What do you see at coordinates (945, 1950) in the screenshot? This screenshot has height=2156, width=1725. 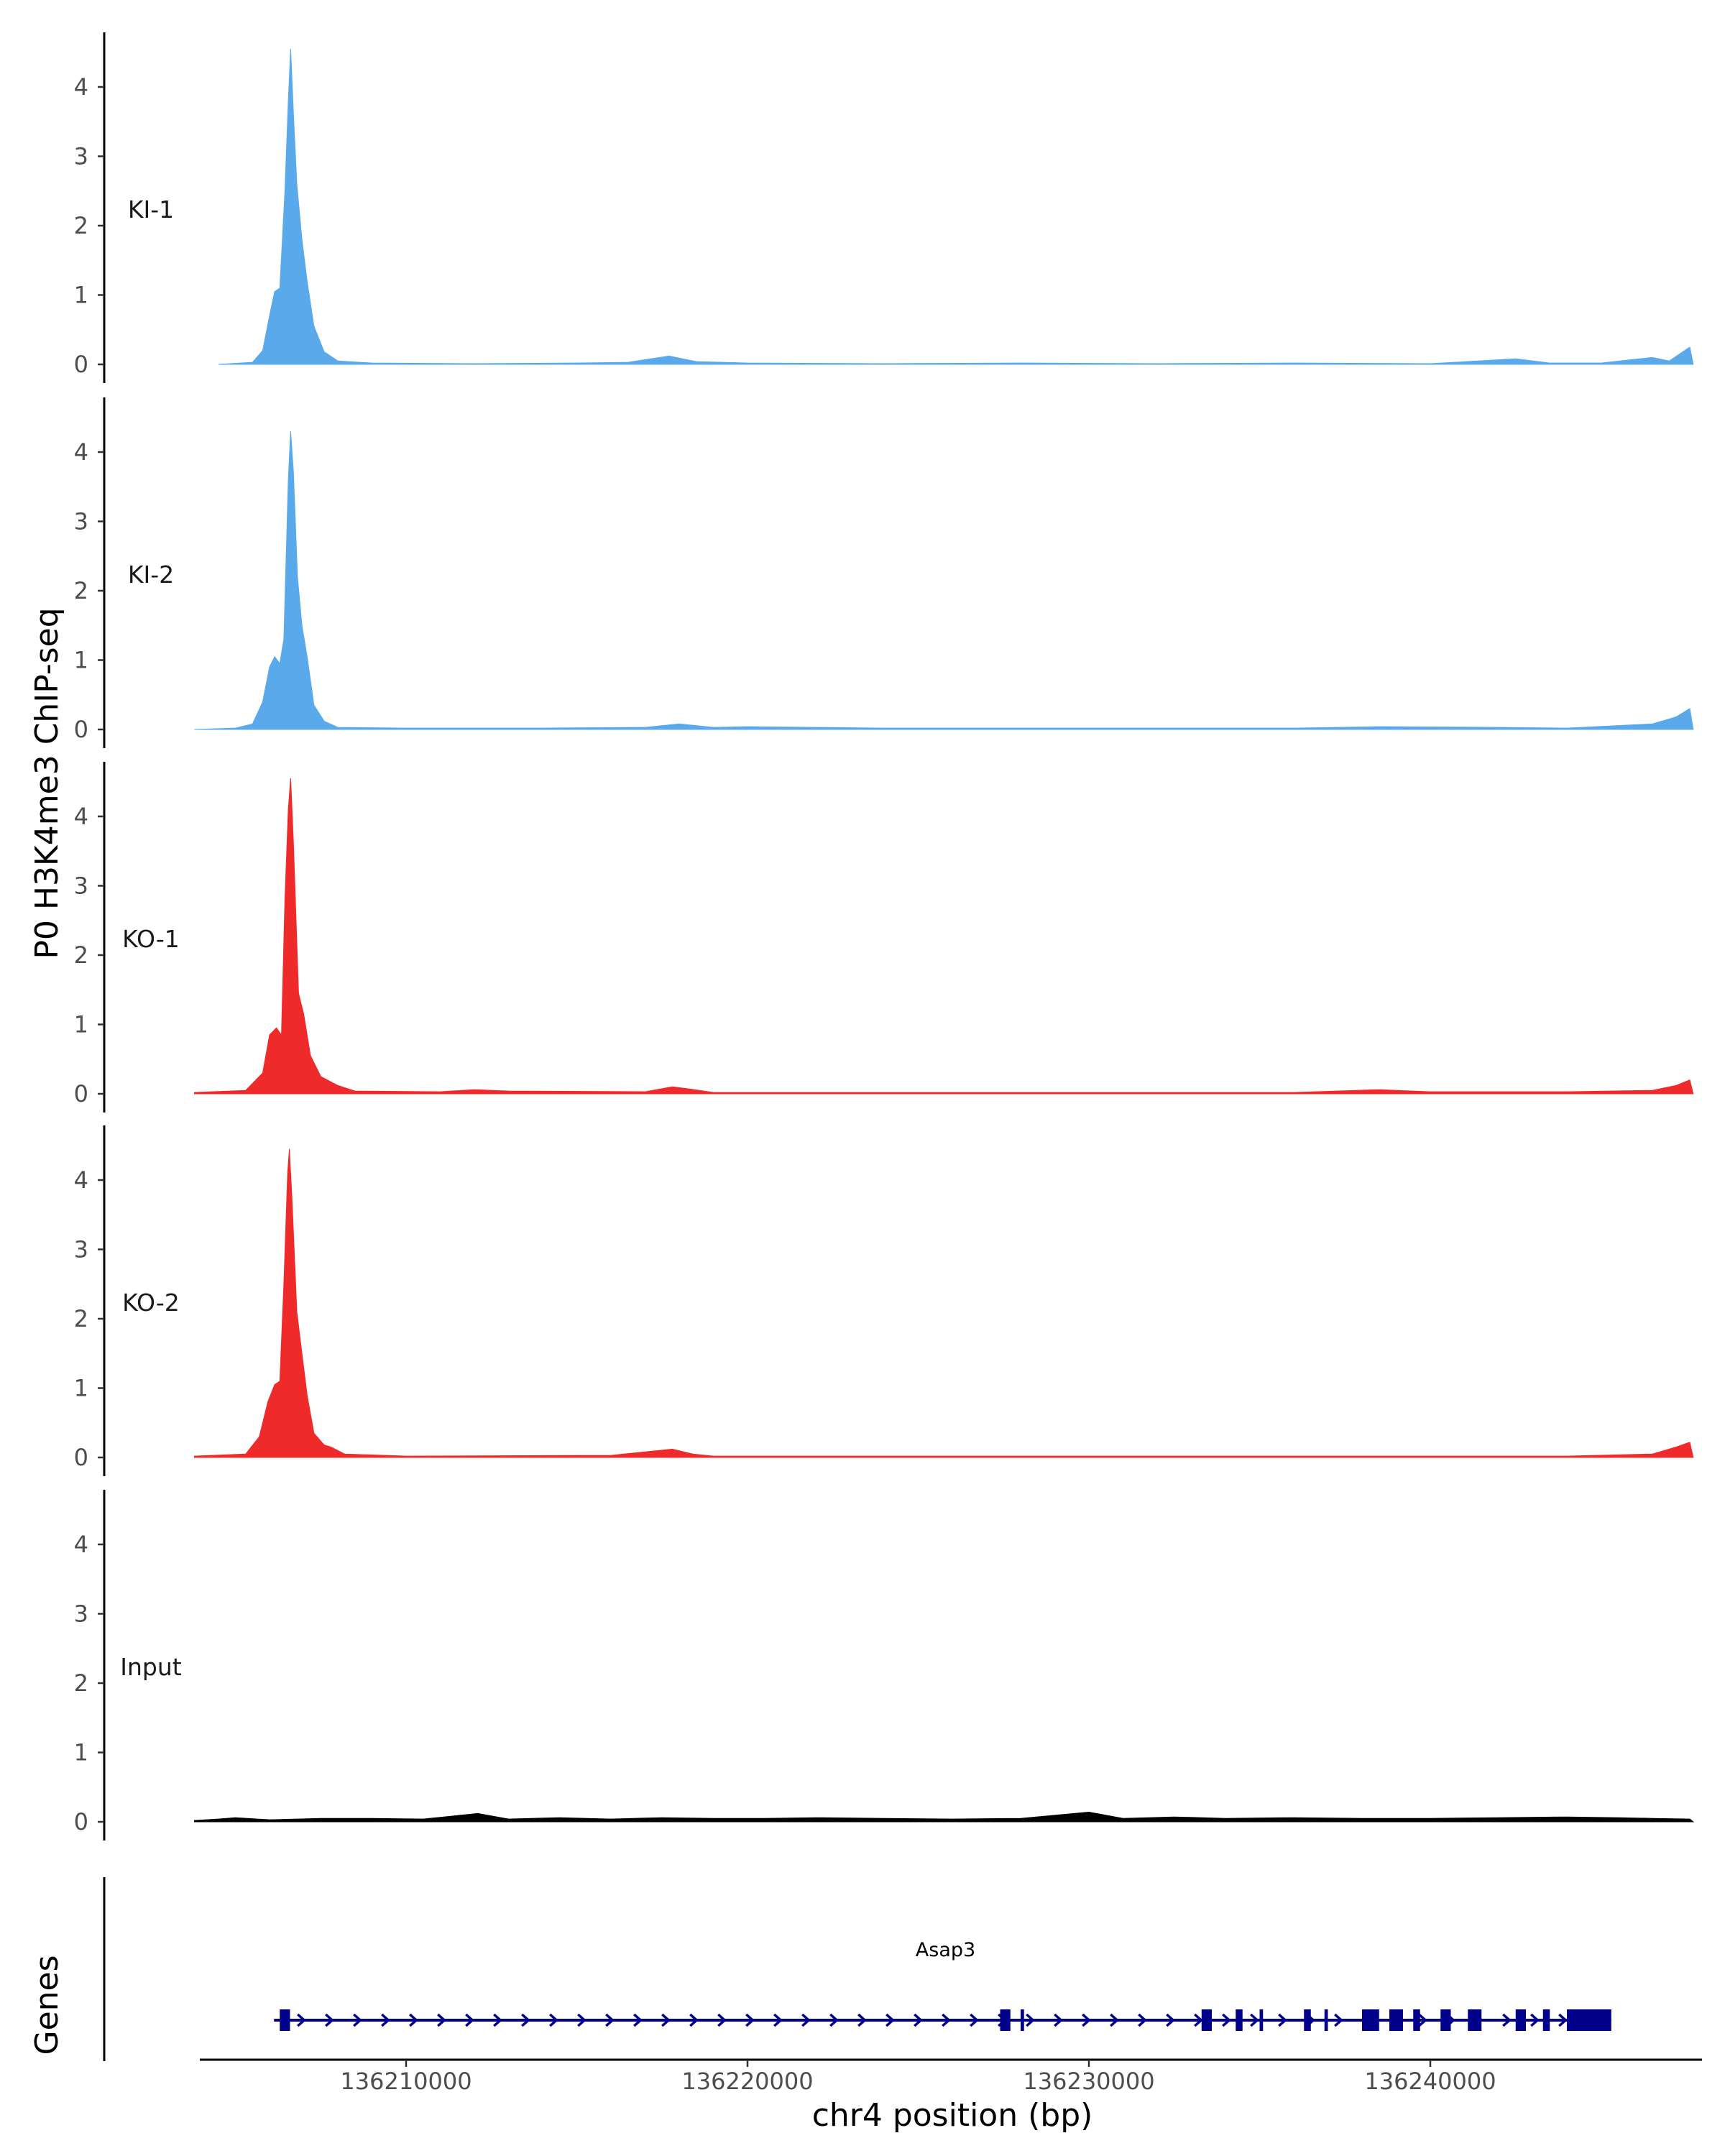 I see `gene-name-label: Asap3` at bounding box center [945, 1950].